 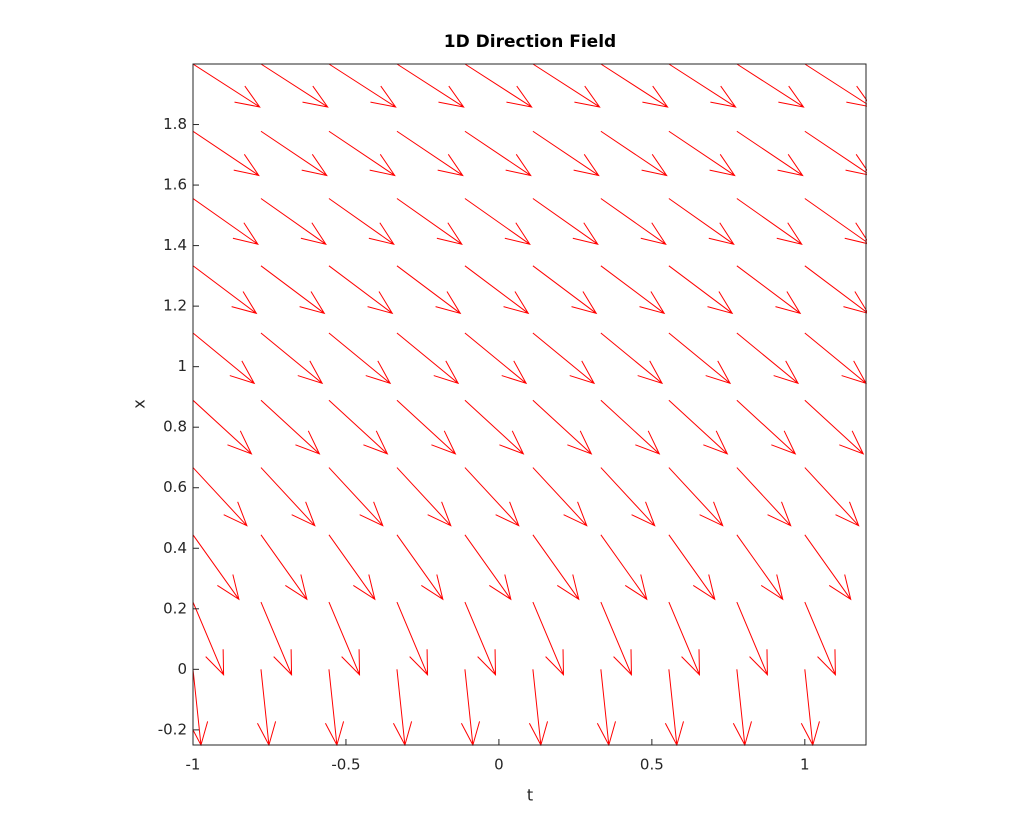 What do you see at coordinates (175, 548) in the screenshot?
I see `y-tick-label: 0.4` at bounding box center [175, 548].